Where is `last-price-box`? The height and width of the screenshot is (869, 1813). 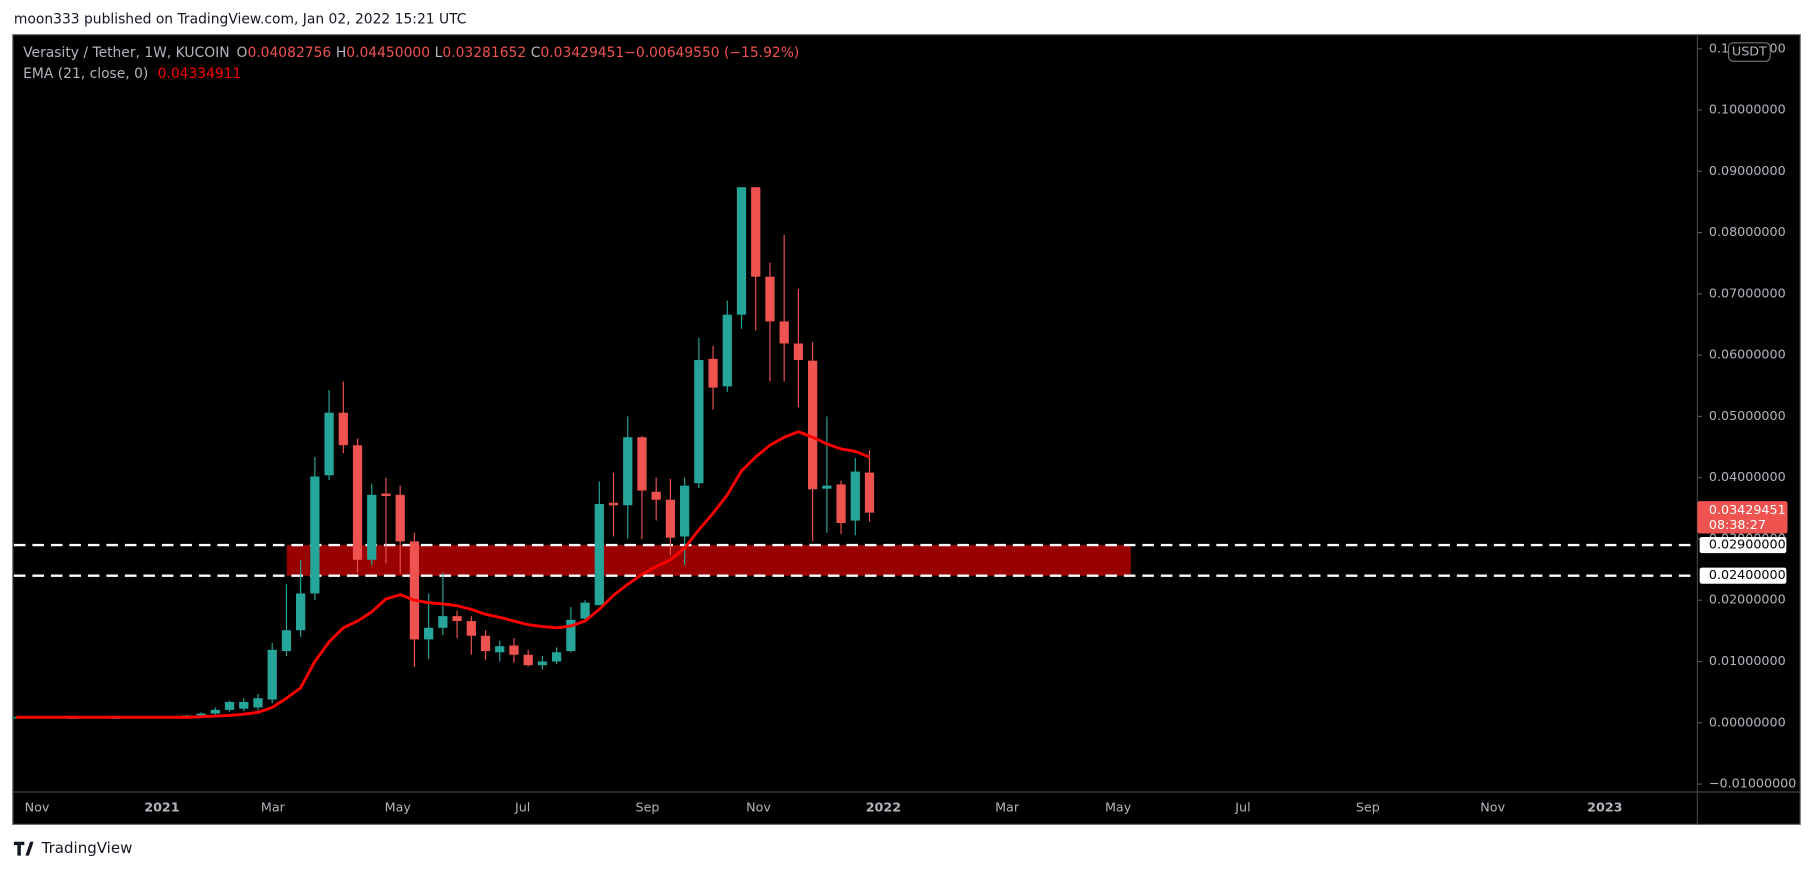
last-price-box is located at coordinates (1742, 517).